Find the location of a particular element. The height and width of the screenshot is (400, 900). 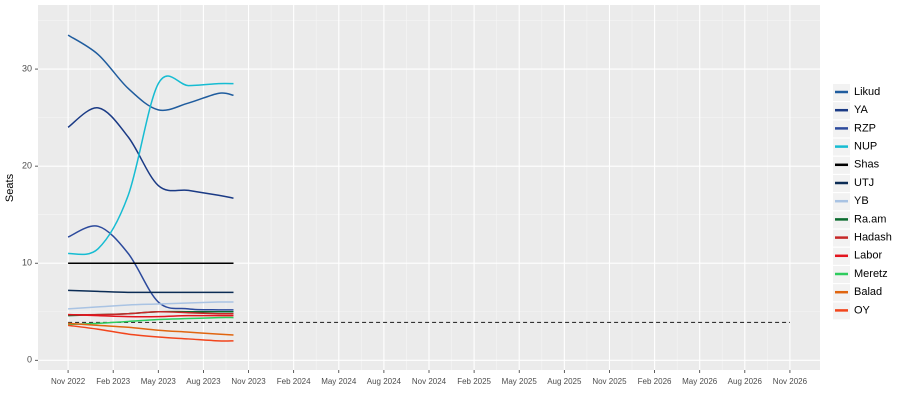

x-tick-label: Aug 2025 is located at coordinates (564, 381).